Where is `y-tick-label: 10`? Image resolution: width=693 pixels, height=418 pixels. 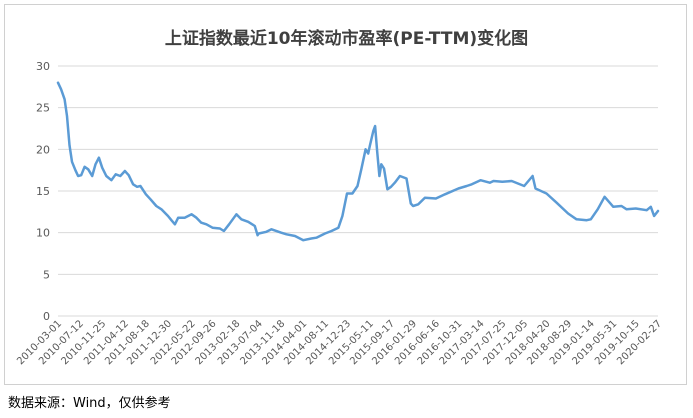
y-tick-label: 10 is located at coordinates (43, 233).